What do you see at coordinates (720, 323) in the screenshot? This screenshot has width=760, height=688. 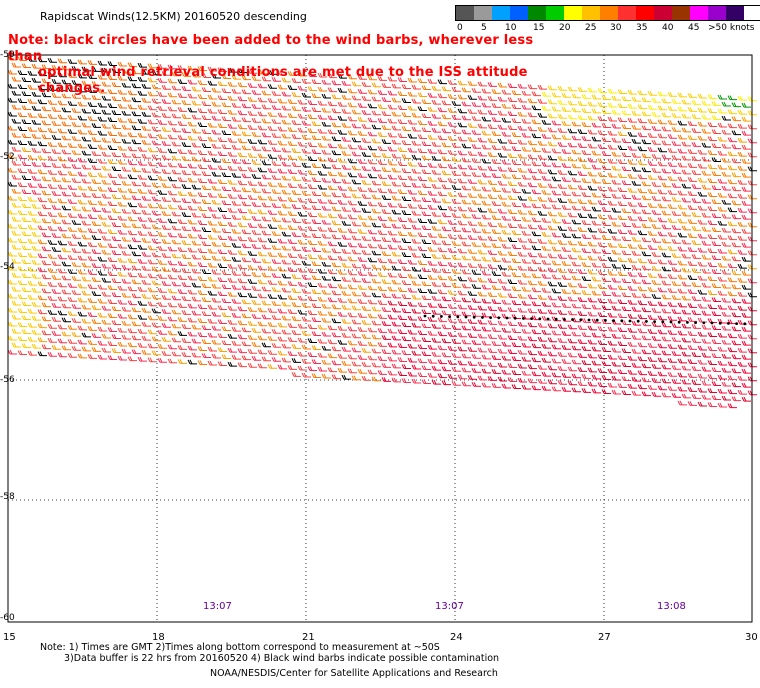 I see `contamination-circle` at bounding box center [720, 323].